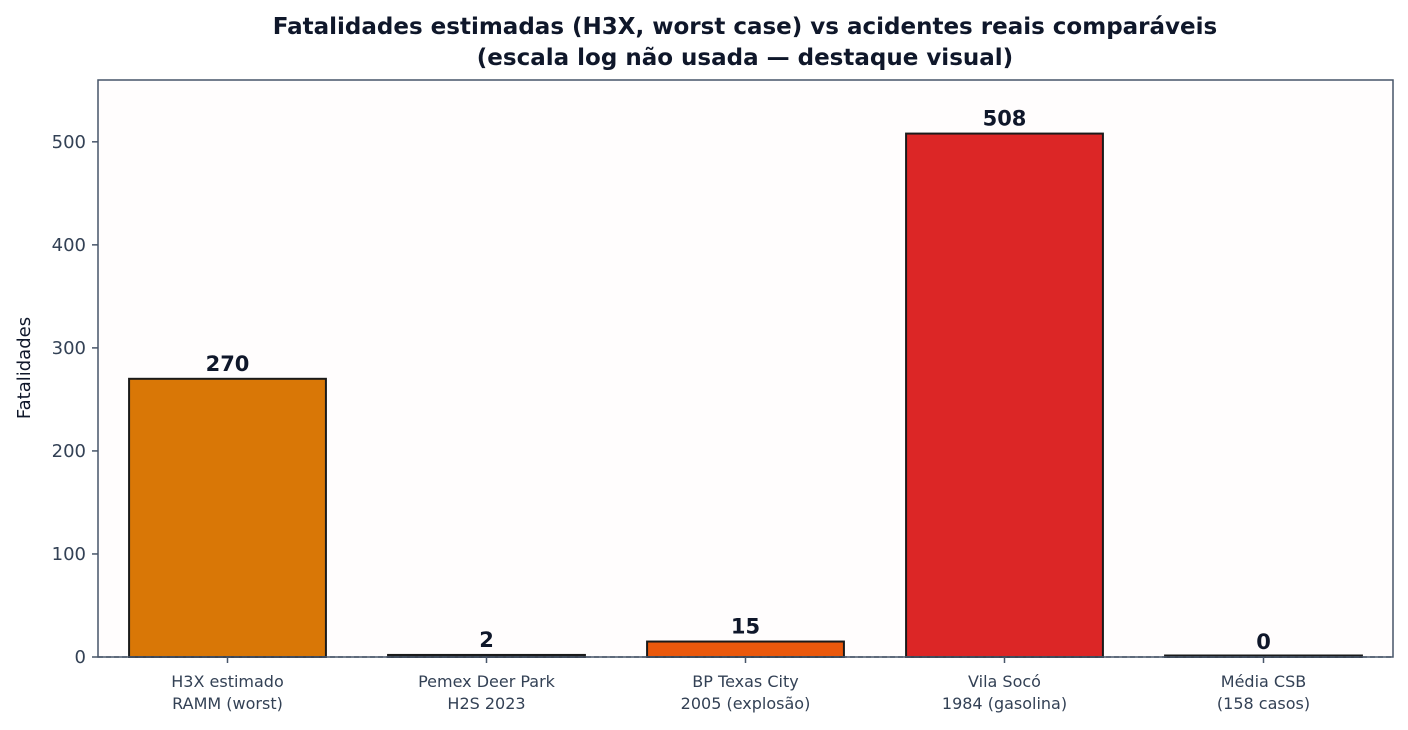  What do you see at coordinates (745, 681) in the screenshot?
I see `x-tick-label: BP Texas City` at bounding box center [745, 681].